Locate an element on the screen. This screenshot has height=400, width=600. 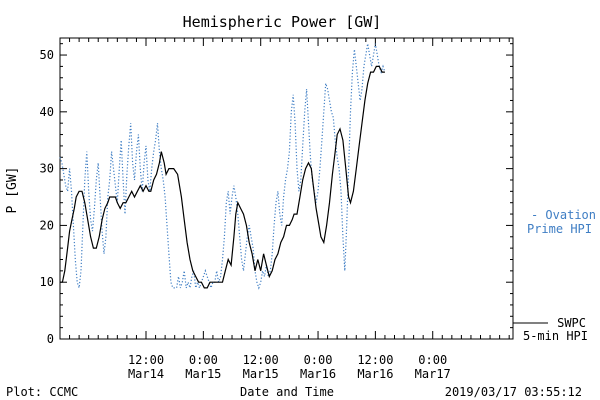
legend-swpc-line1: SWPC is located at coordinates (571, 323).